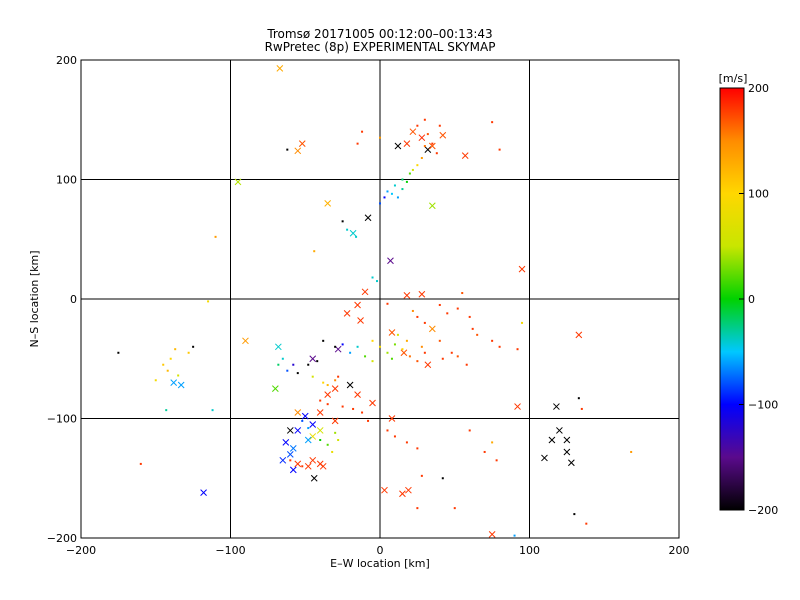 Image resolution: width=800 pixels, height=600 pixels. I want to click on colorbar-tick-label: 100, so click(758, 194).